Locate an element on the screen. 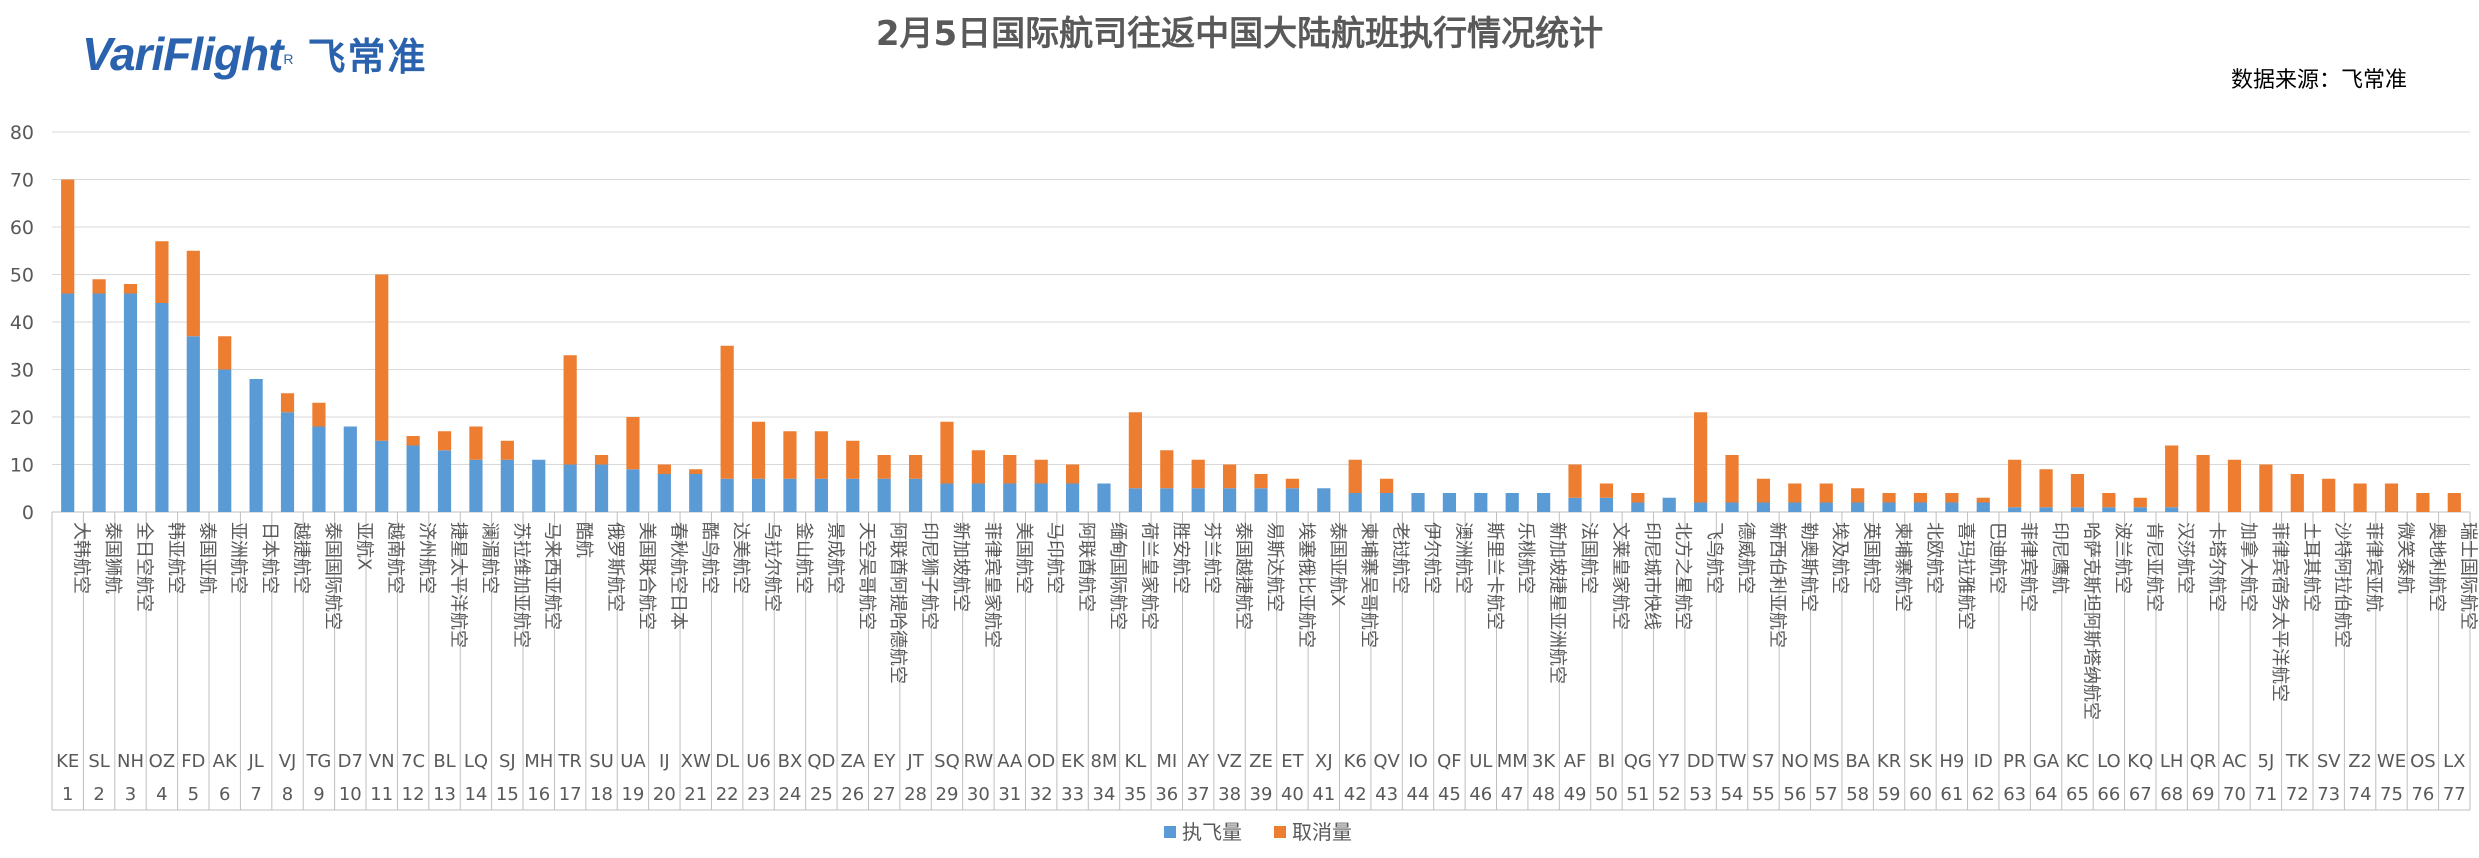 This screenshot has width=2479, height=858. x-category-name: 沙特阿拉伯航空 is located at coordinates (2342, 585).